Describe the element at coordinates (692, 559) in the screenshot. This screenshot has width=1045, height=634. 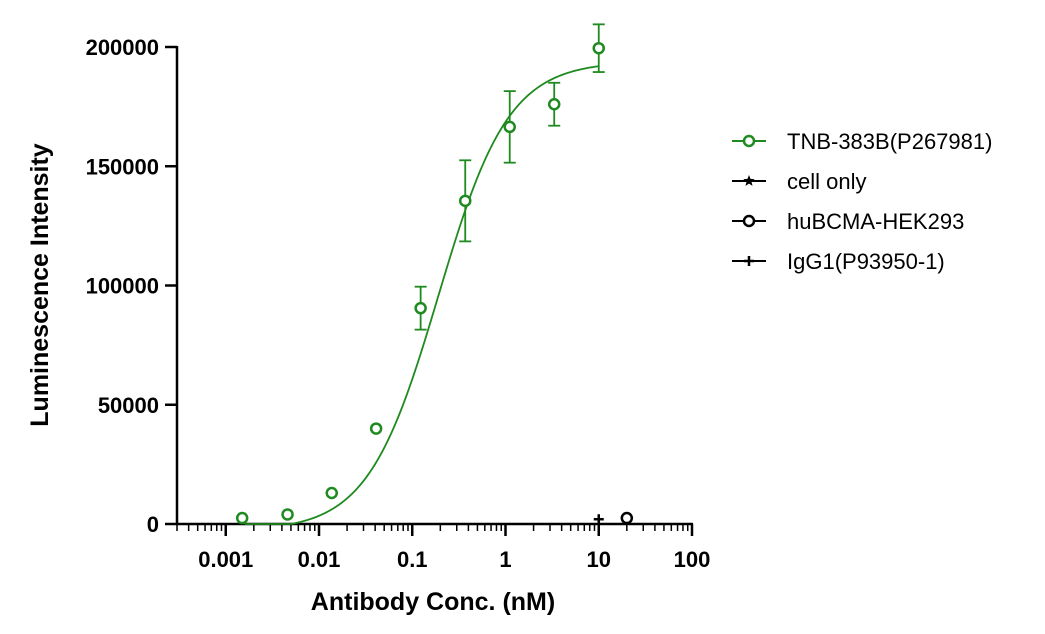
I see `x-tick-label: 100` at that location.